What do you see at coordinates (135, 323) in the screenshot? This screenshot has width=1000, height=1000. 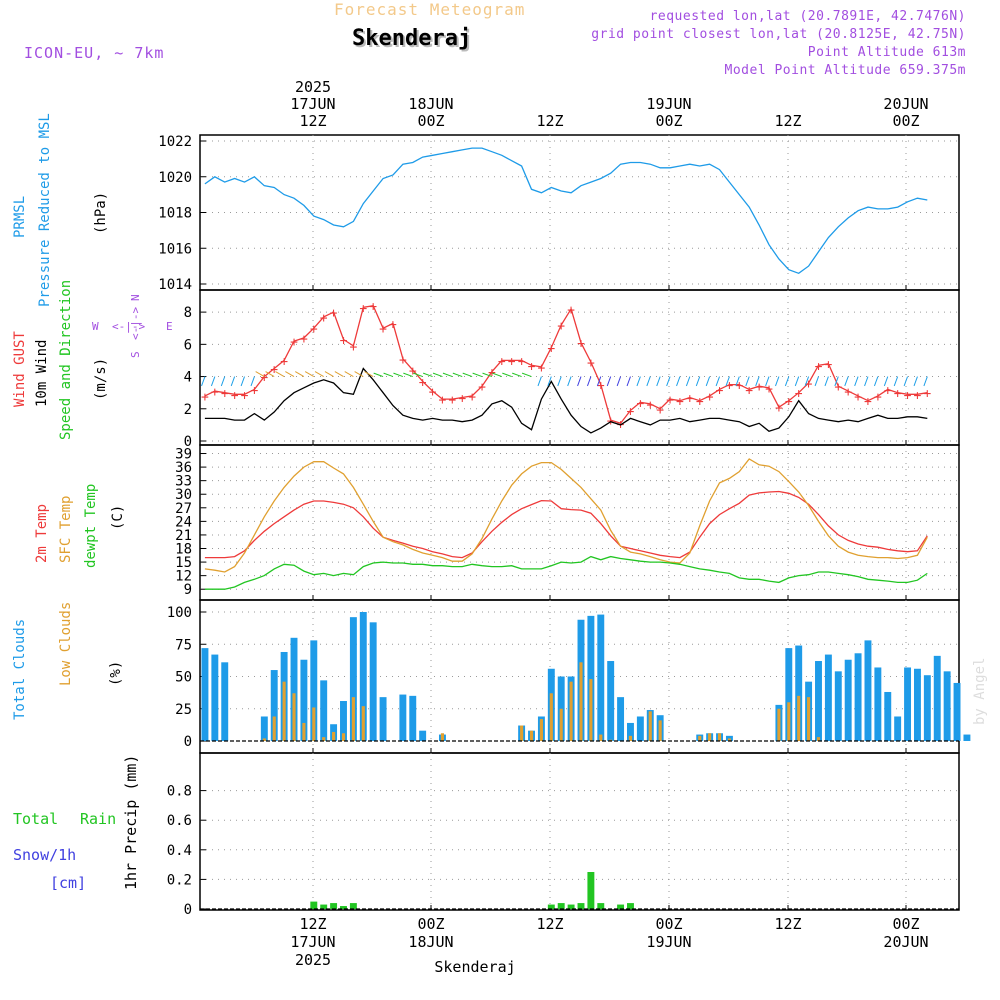 I see `compass-arrows-v: <-|->` at bounding box center [135, 323].